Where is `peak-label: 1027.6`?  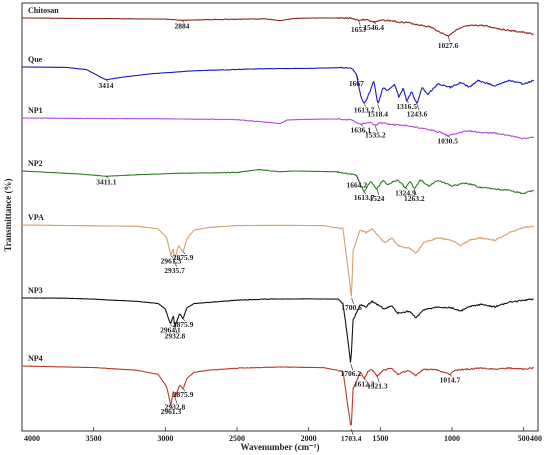
peak-label: 1027.6 is located at coordinates (448, 45).